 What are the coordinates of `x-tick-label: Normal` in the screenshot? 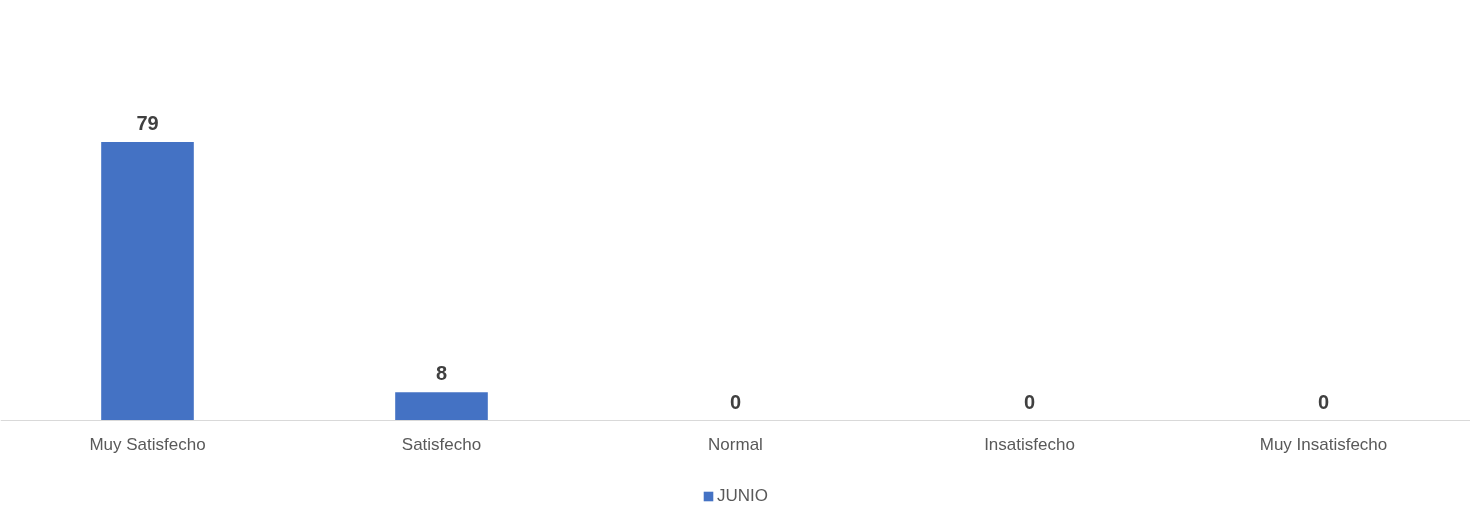 It's located at (735, 444).